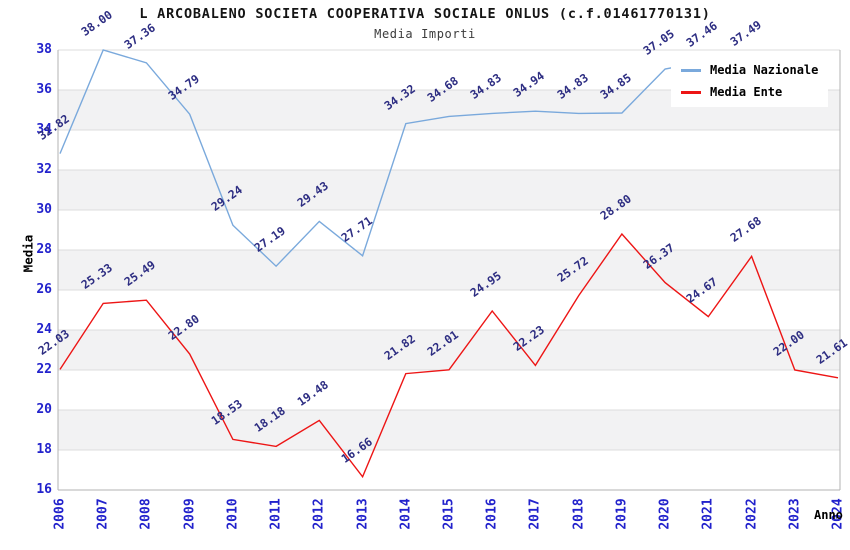 This screenshot has height=550, width=850. Describe the element at coordinates (103, 514) in the screenshot. I see `x-tick-label-2007: 2007` at that location.